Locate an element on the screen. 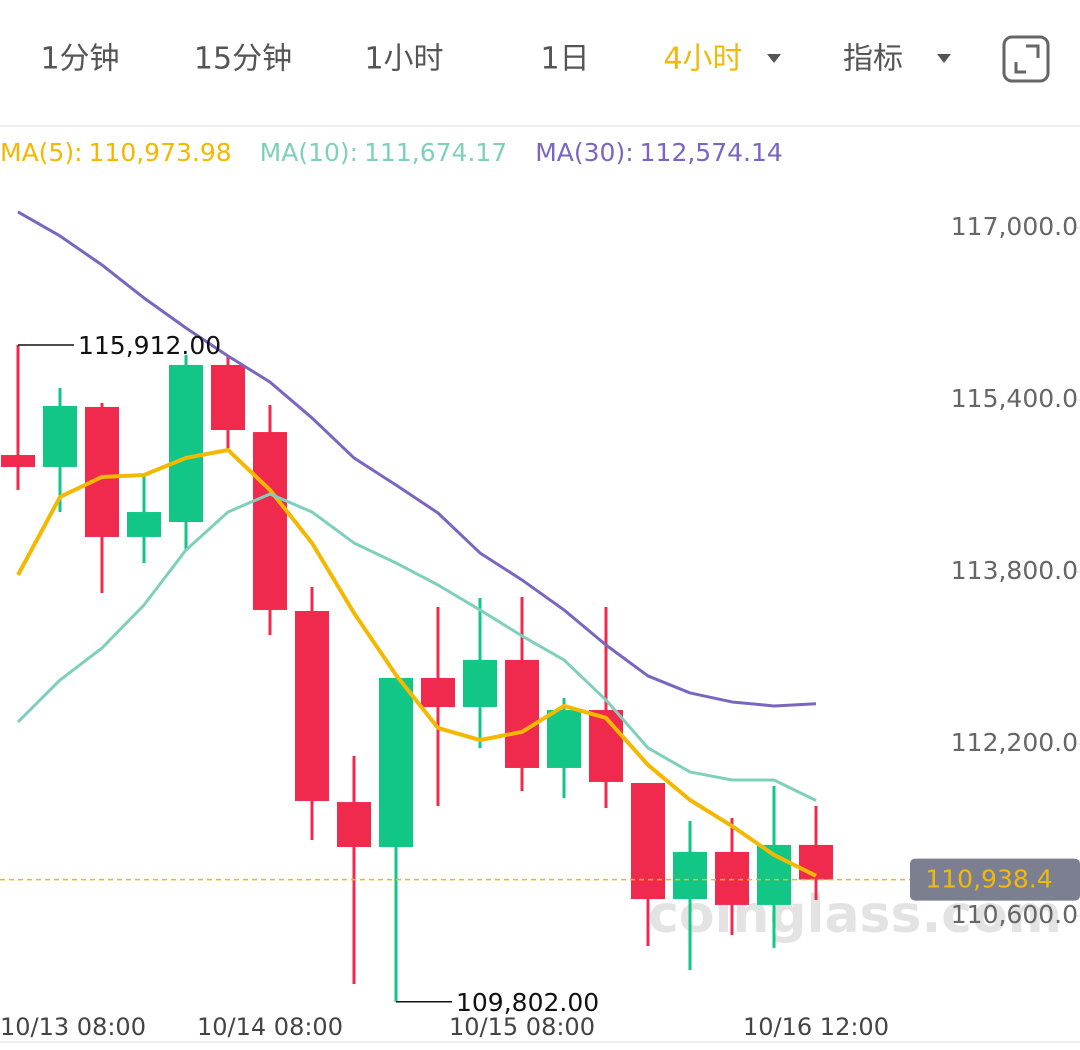 The image size is (1080, 1050). tab: 1小时 is located at coordinates (403, 59).